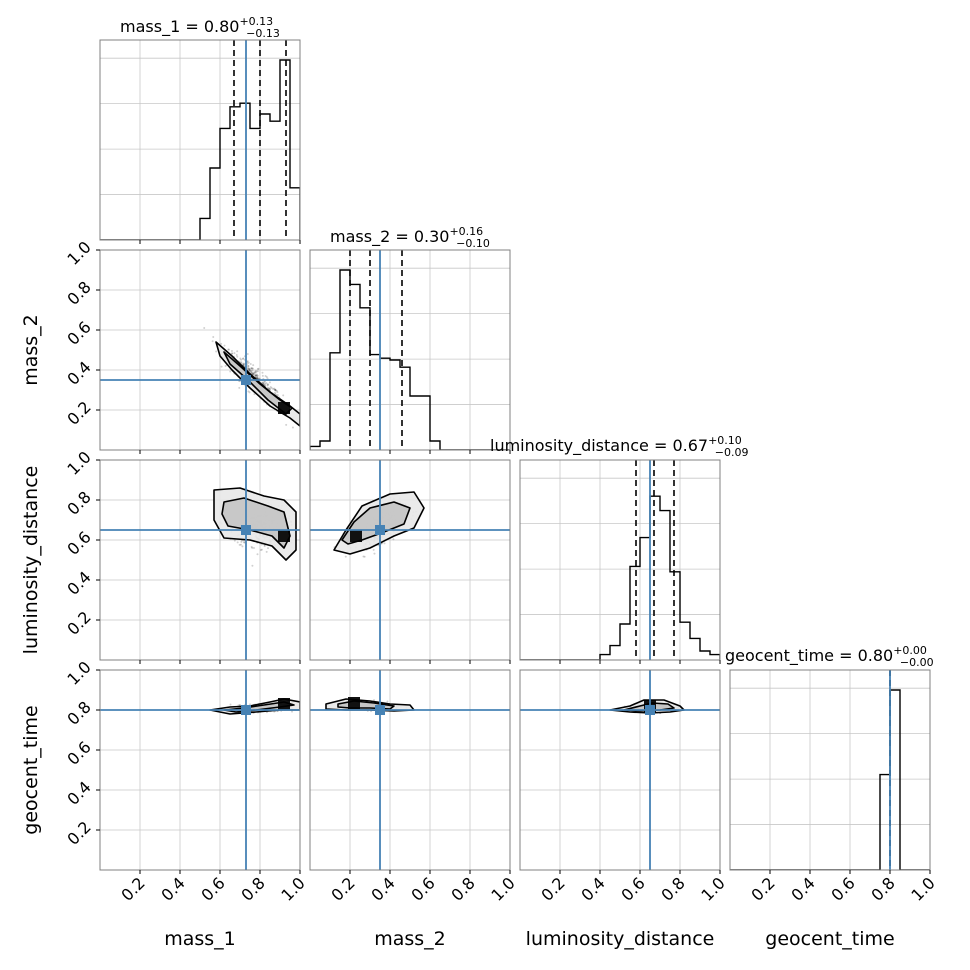 This screenshot has height=970, width=970. What do you see at coordinates (922, 888) in the screenshot?
I see `x-tick-label-geocent_time-4: 1.0` at bounding box center [922, 888].